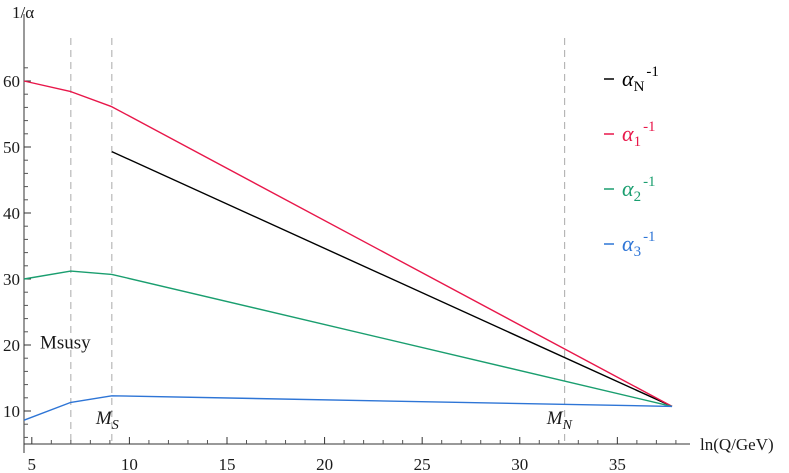 This screenshot has height=473, width=789. Describe the element at coordinates (324, 464) in the screenshot. I see `x-tick-label: 20` at that location.